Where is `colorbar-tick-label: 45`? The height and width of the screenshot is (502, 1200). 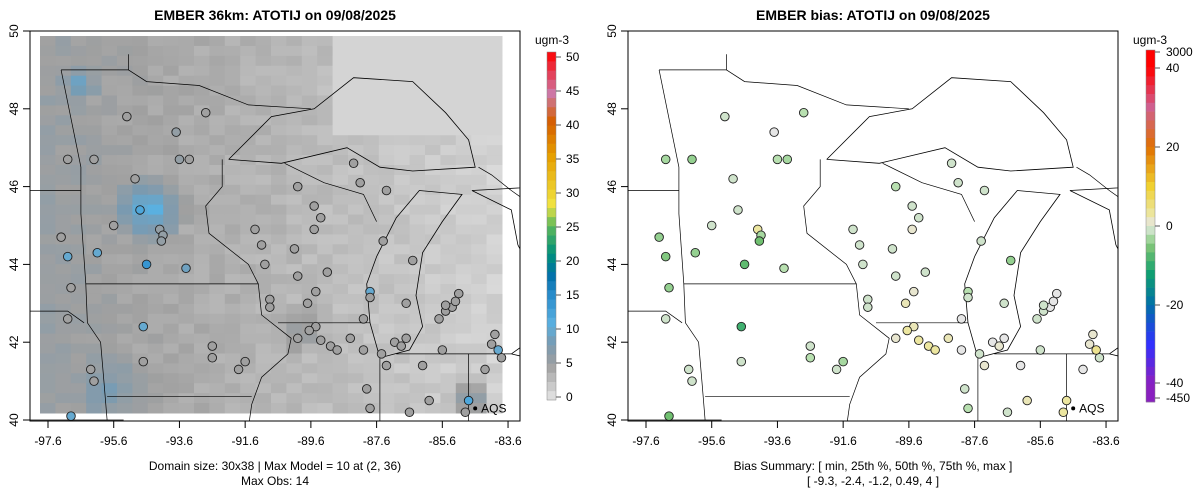
colorbar-tick-label: 45 is located at coordinates (573, 91).